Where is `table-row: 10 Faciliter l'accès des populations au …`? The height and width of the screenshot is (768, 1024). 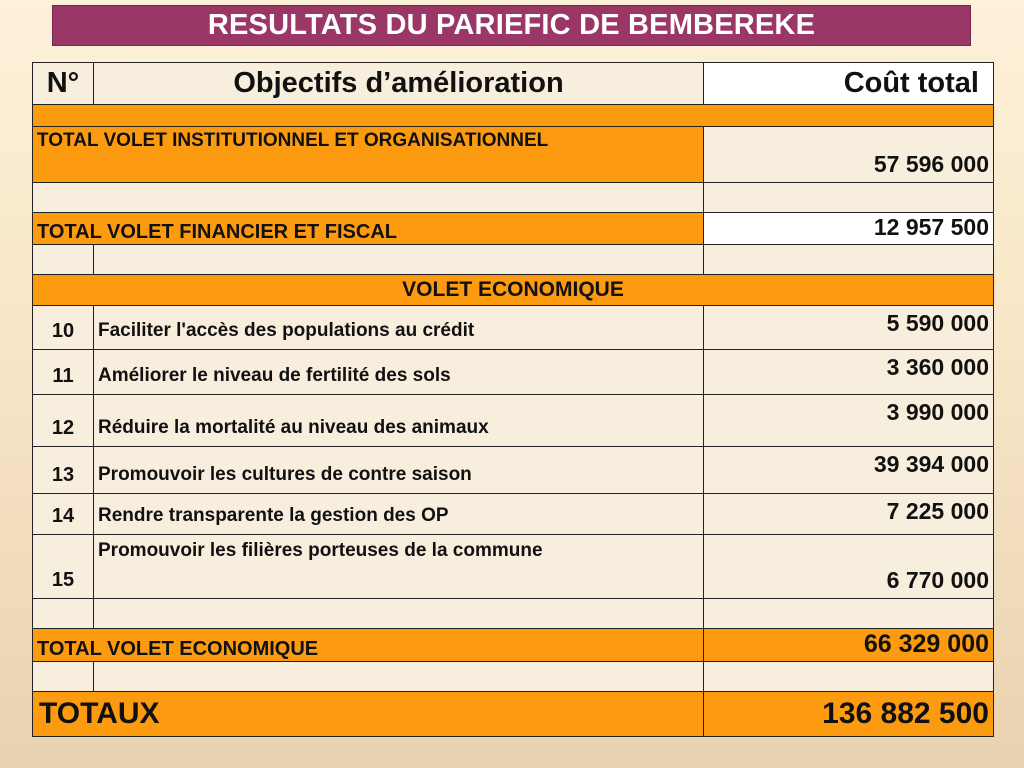
table-row: 10 Faciliter l'accès des populations au … is located at coordinates (513, 327).